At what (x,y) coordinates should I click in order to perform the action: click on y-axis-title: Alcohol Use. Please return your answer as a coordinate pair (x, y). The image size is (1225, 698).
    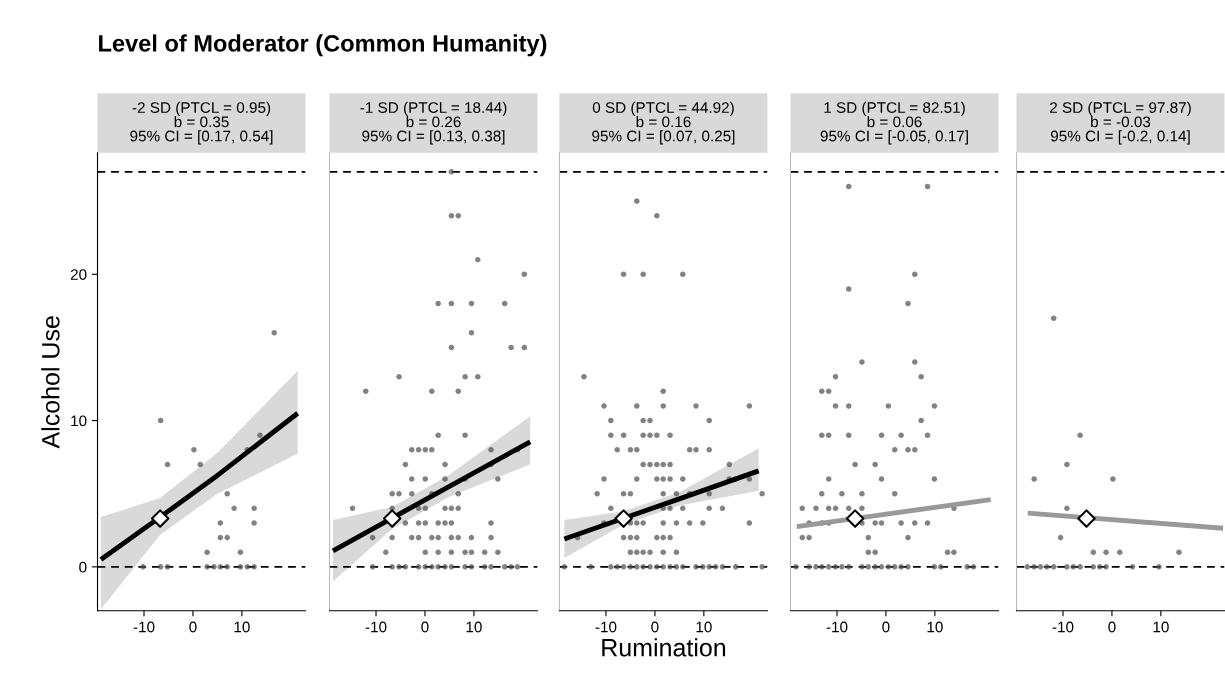
    Looking at the image, I should click on (50, 382).